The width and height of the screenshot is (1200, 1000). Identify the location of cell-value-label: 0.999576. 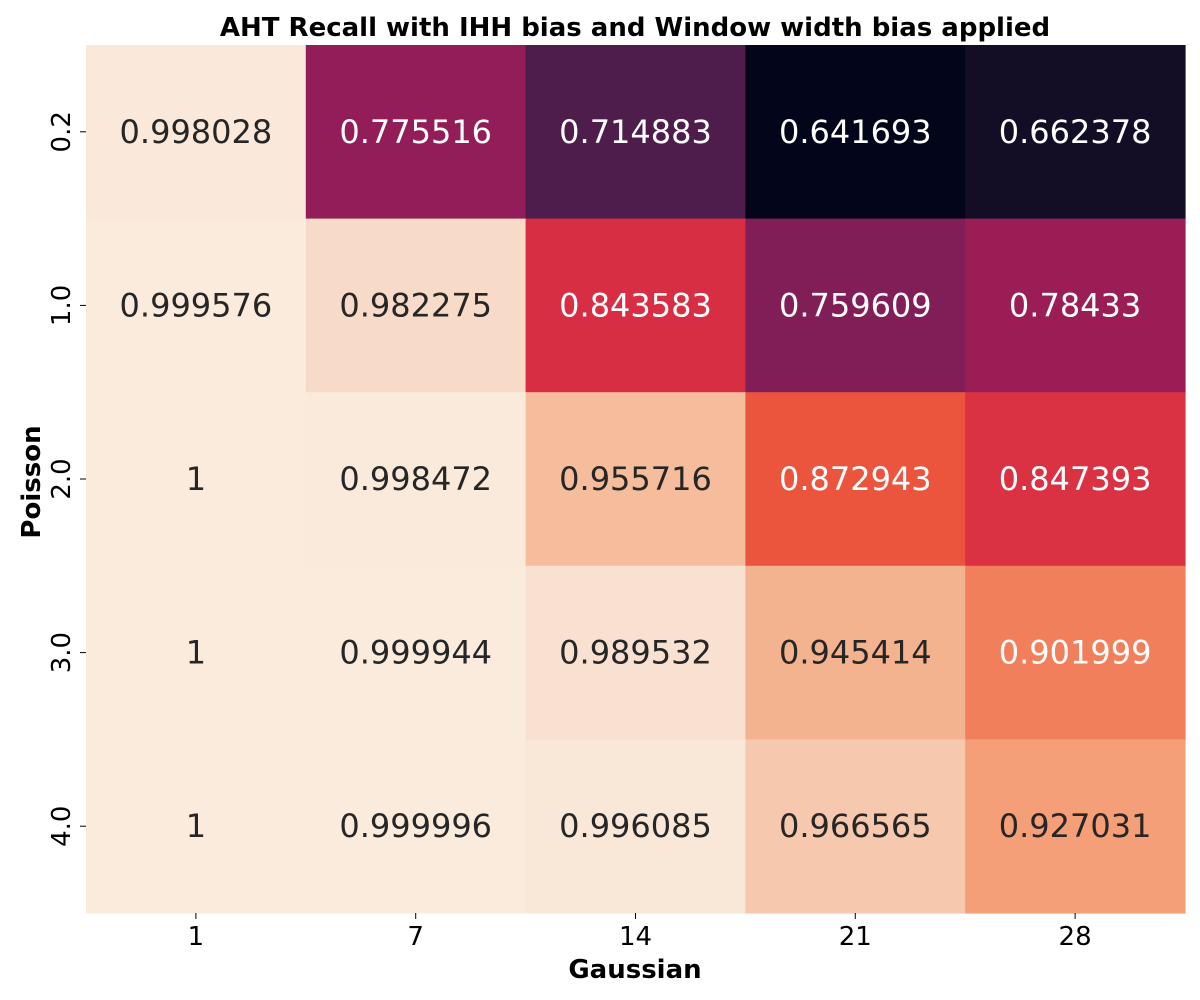
(196, 305).